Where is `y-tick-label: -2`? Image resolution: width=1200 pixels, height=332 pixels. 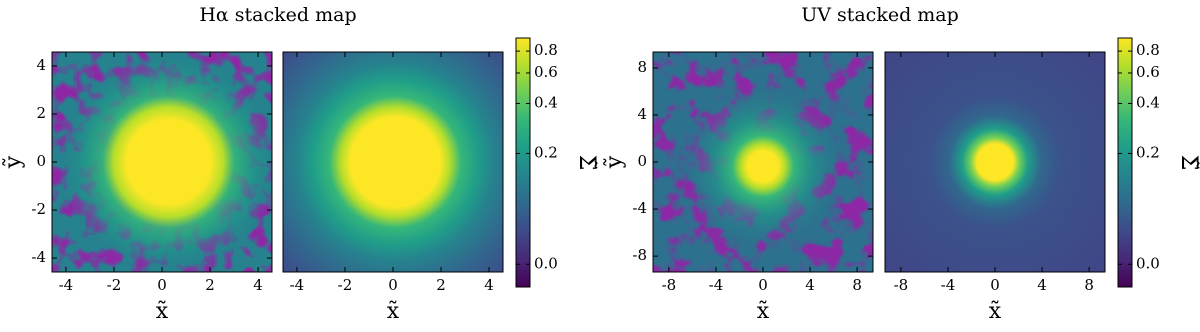 y-tick-label: -2 is located at coordinates (38, 209).